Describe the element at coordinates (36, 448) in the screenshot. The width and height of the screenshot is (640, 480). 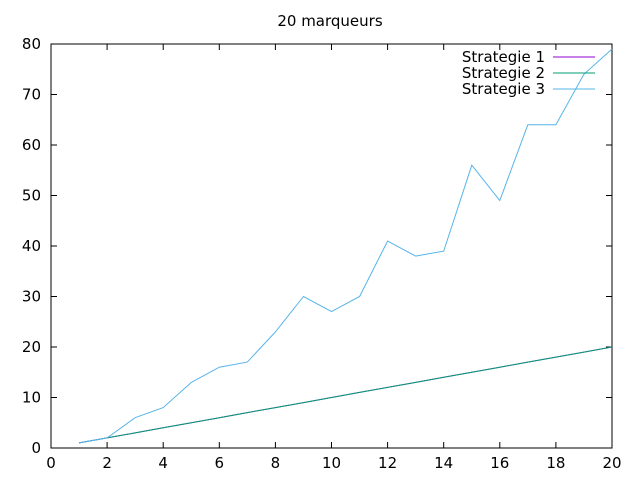
I see `y-tick-label: 0` at that location.